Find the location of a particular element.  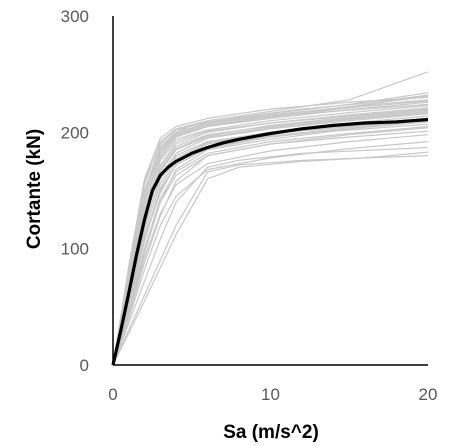

x-axis-title: Sa (m/s^2) is located at coordinates (271, 432).